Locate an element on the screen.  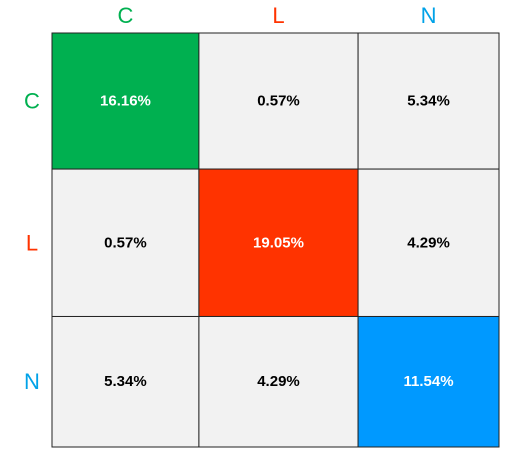
cell-value-c-l: 0.57% is located at coordinates (278, 101).